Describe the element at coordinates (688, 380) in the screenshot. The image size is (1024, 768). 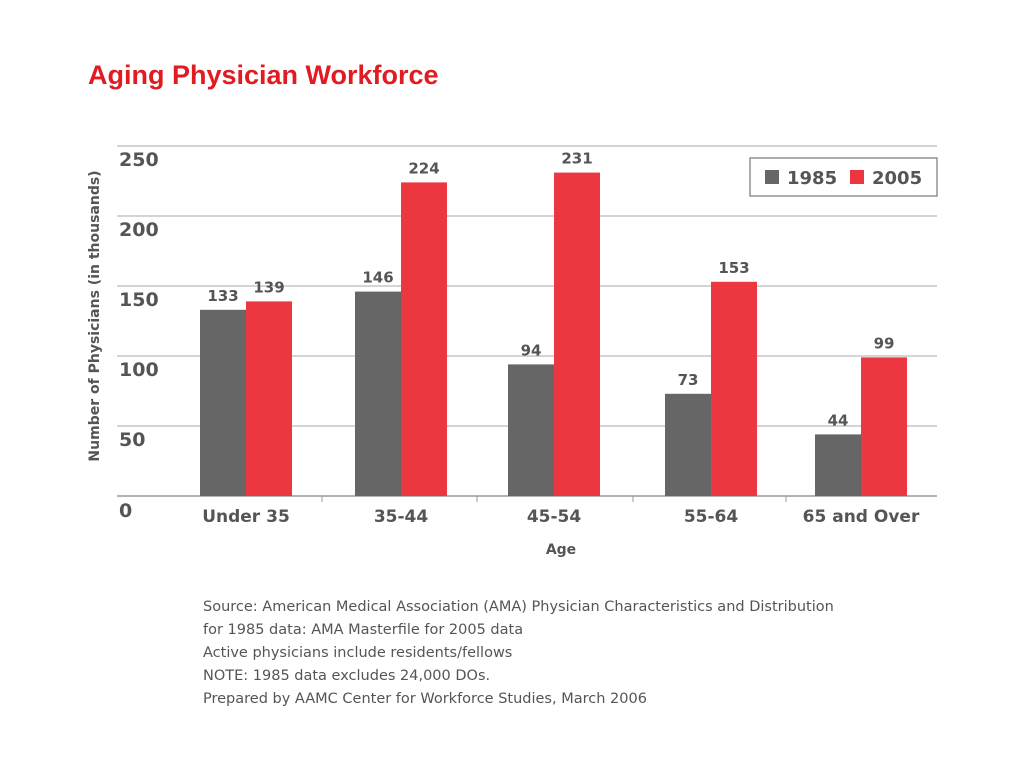
I see `data-label: 73` at that location.